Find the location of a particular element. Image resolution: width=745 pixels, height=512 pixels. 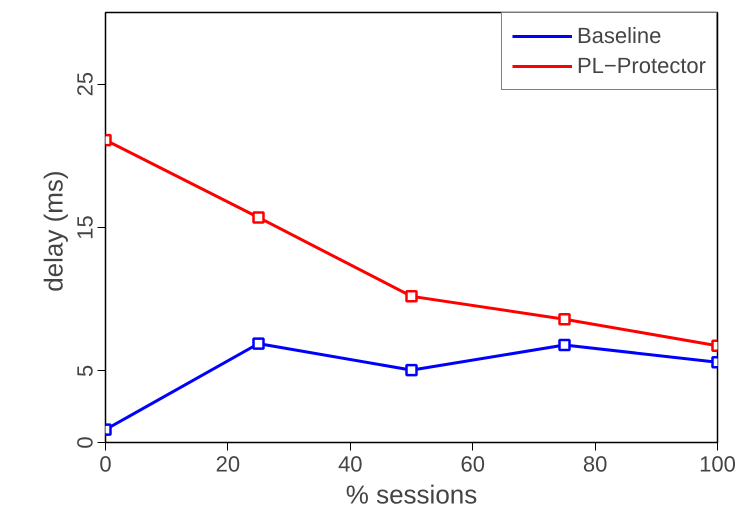

x-tick-label: 80 is located at coordinates (595, 464).